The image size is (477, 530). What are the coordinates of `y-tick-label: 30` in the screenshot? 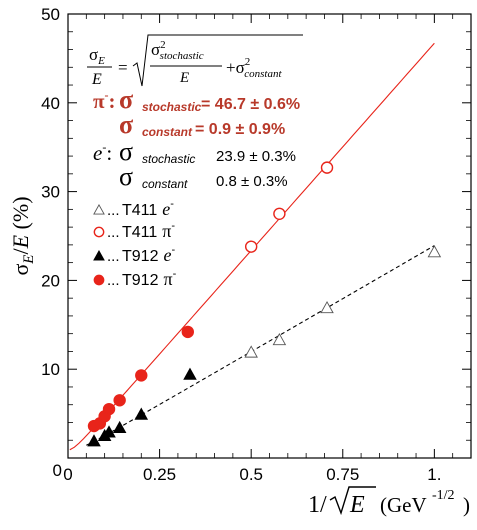 It's located at (50, 192).